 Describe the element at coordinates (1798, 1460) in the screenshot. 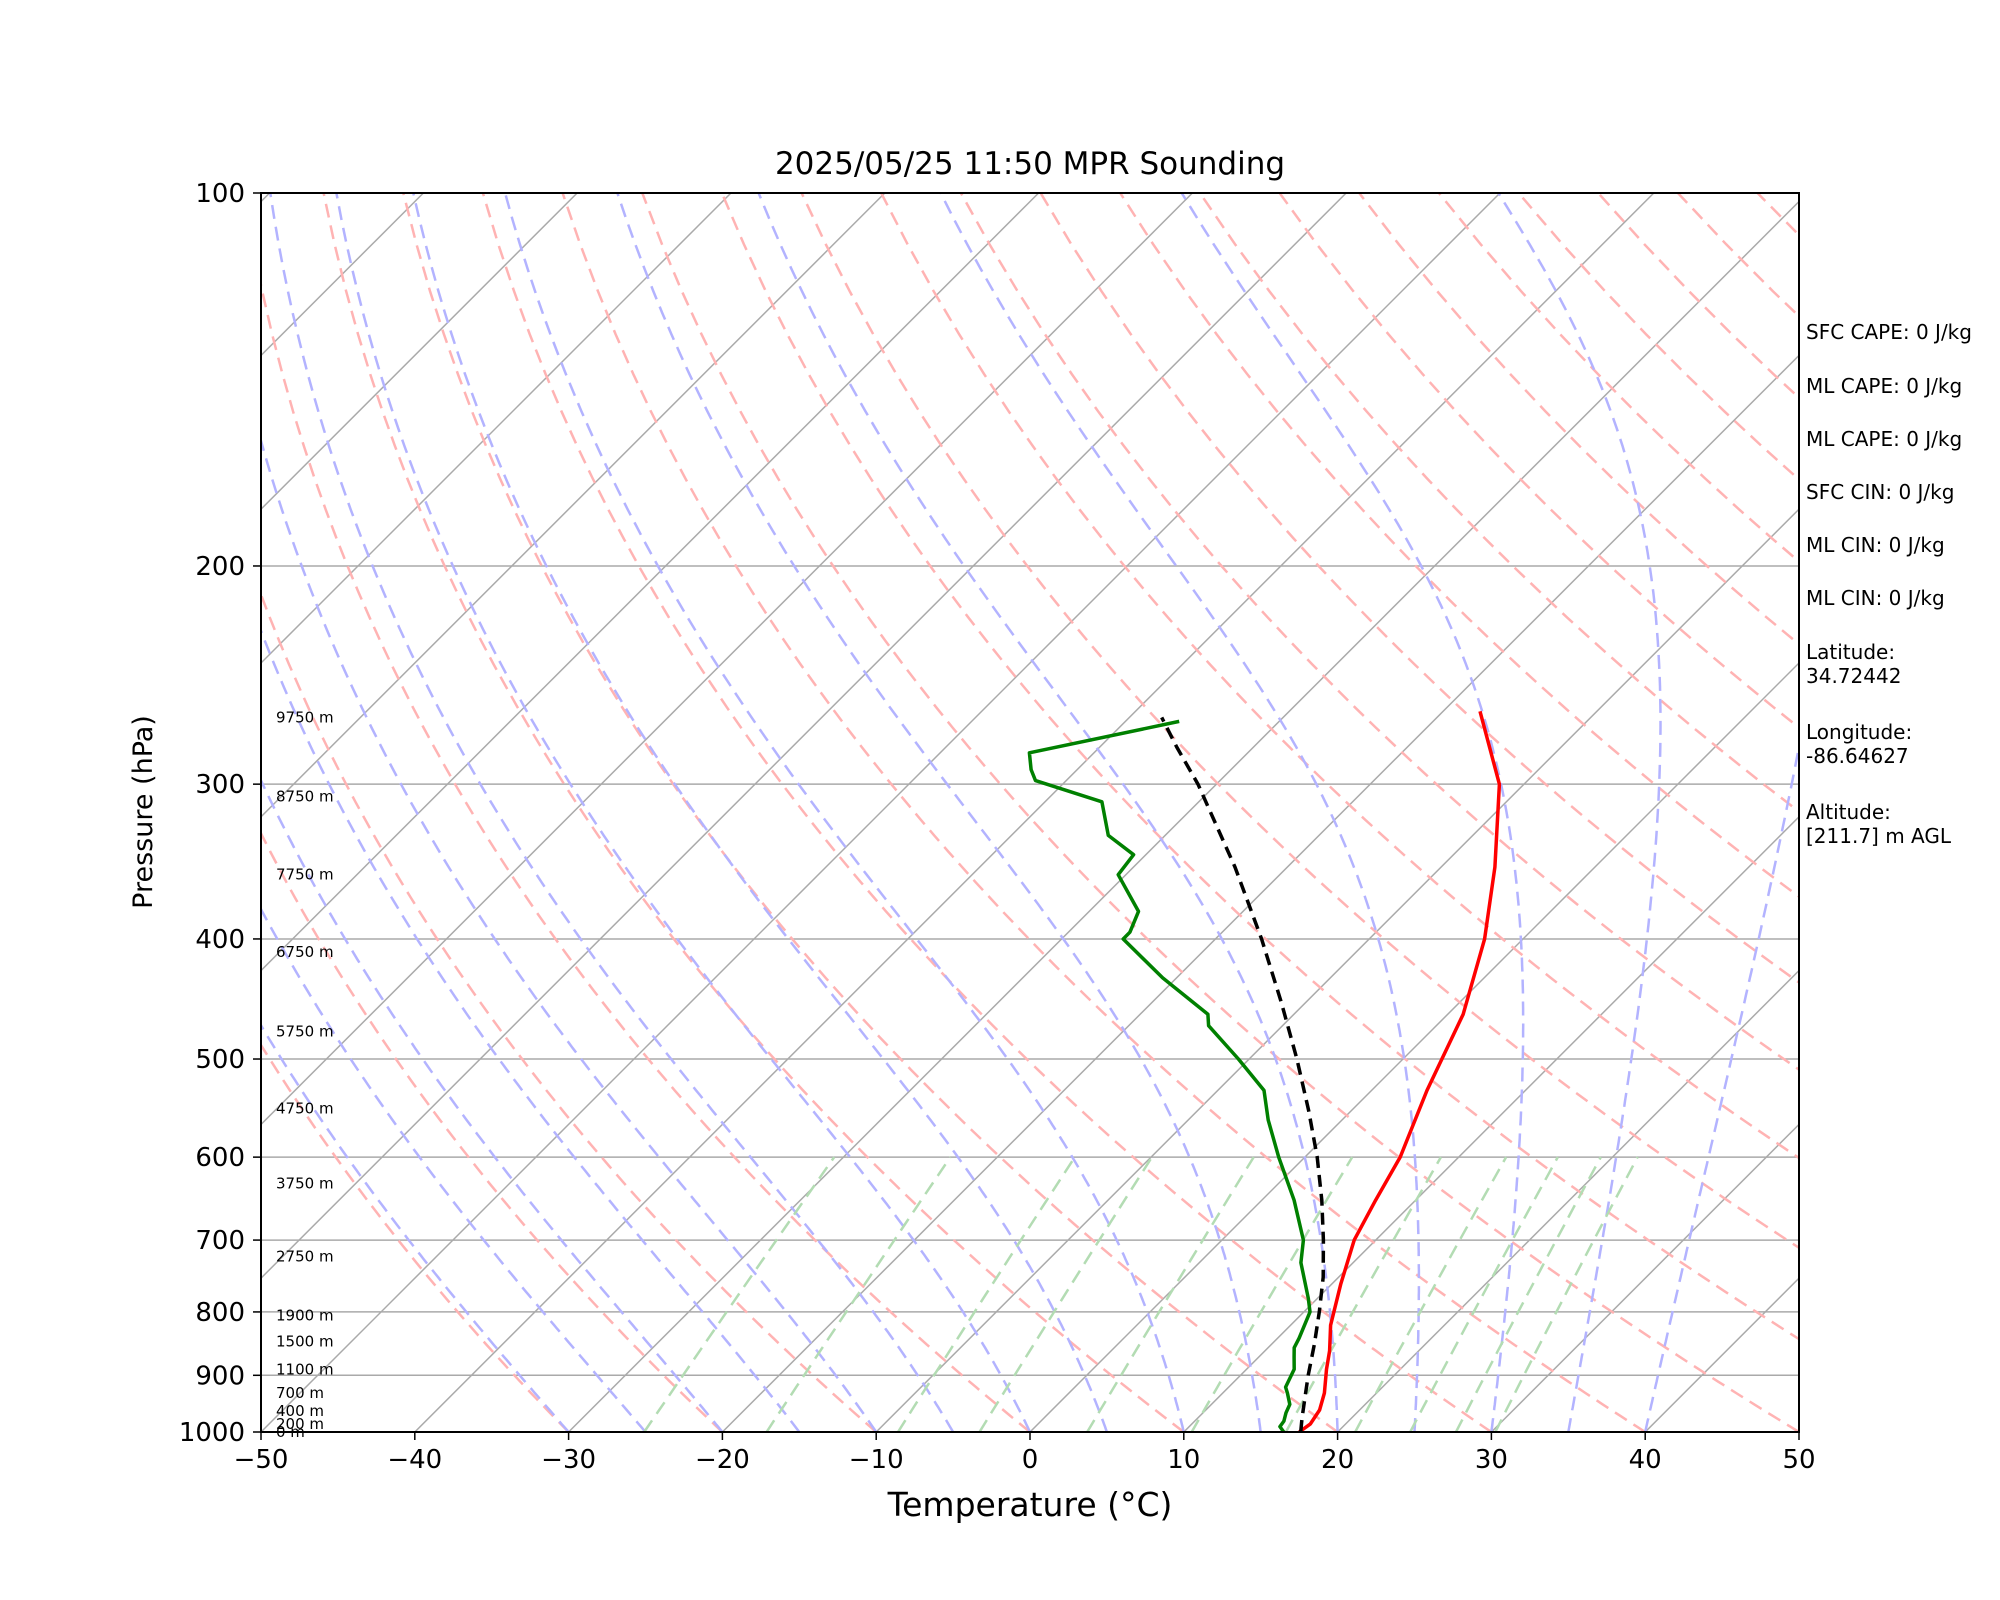

I see `x-tick-label: 50` at that location.